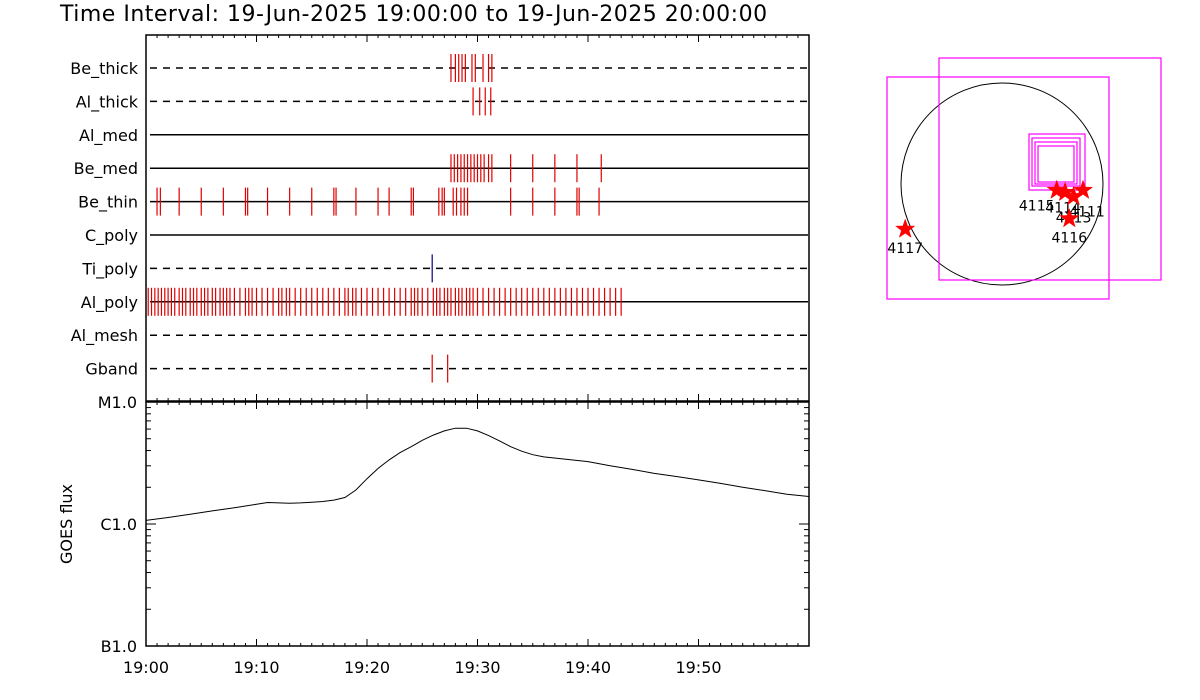  What do you see at coordinates (367, 667) in the screenshot?
I see `goes-xtick-label: 19:20` at bounding box center [367, 667].